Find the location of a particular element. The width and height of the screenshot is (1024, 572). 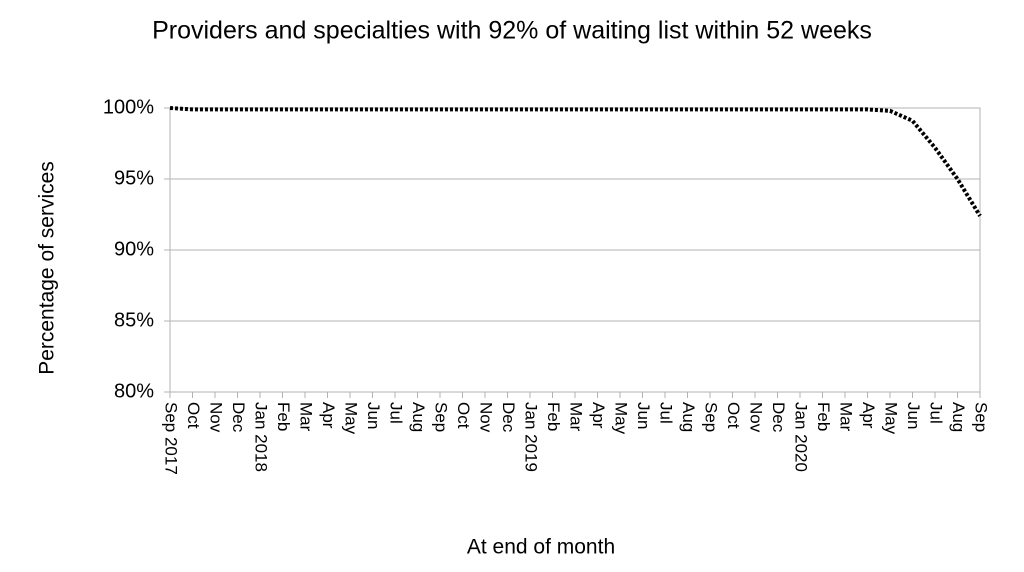

y-tick-label: 85% is located at coordinates (134, 320).